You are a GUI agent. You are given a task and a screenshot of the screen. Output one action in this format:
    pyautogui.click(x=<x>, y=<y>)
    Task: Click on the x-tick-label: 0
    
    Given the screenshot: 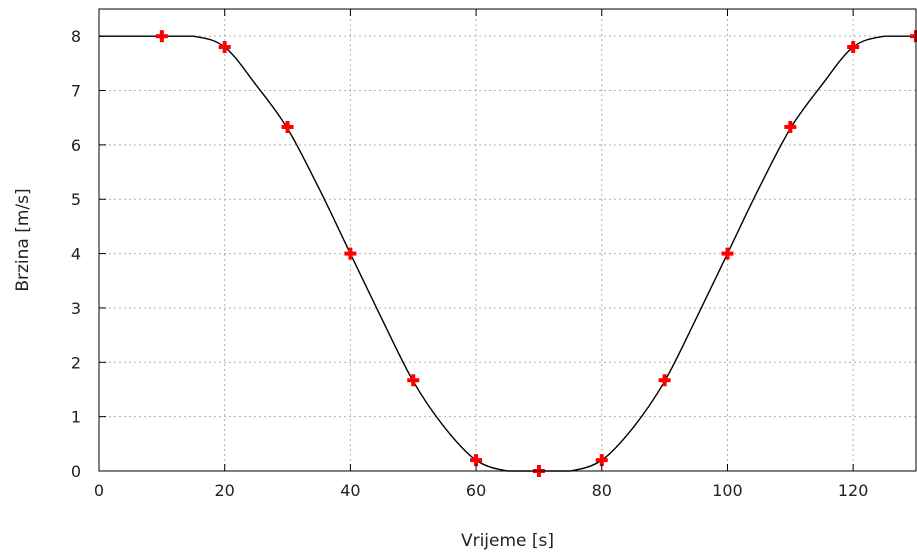 What is the action you would take?
    pyautogui.click(x=99, y=490)
    